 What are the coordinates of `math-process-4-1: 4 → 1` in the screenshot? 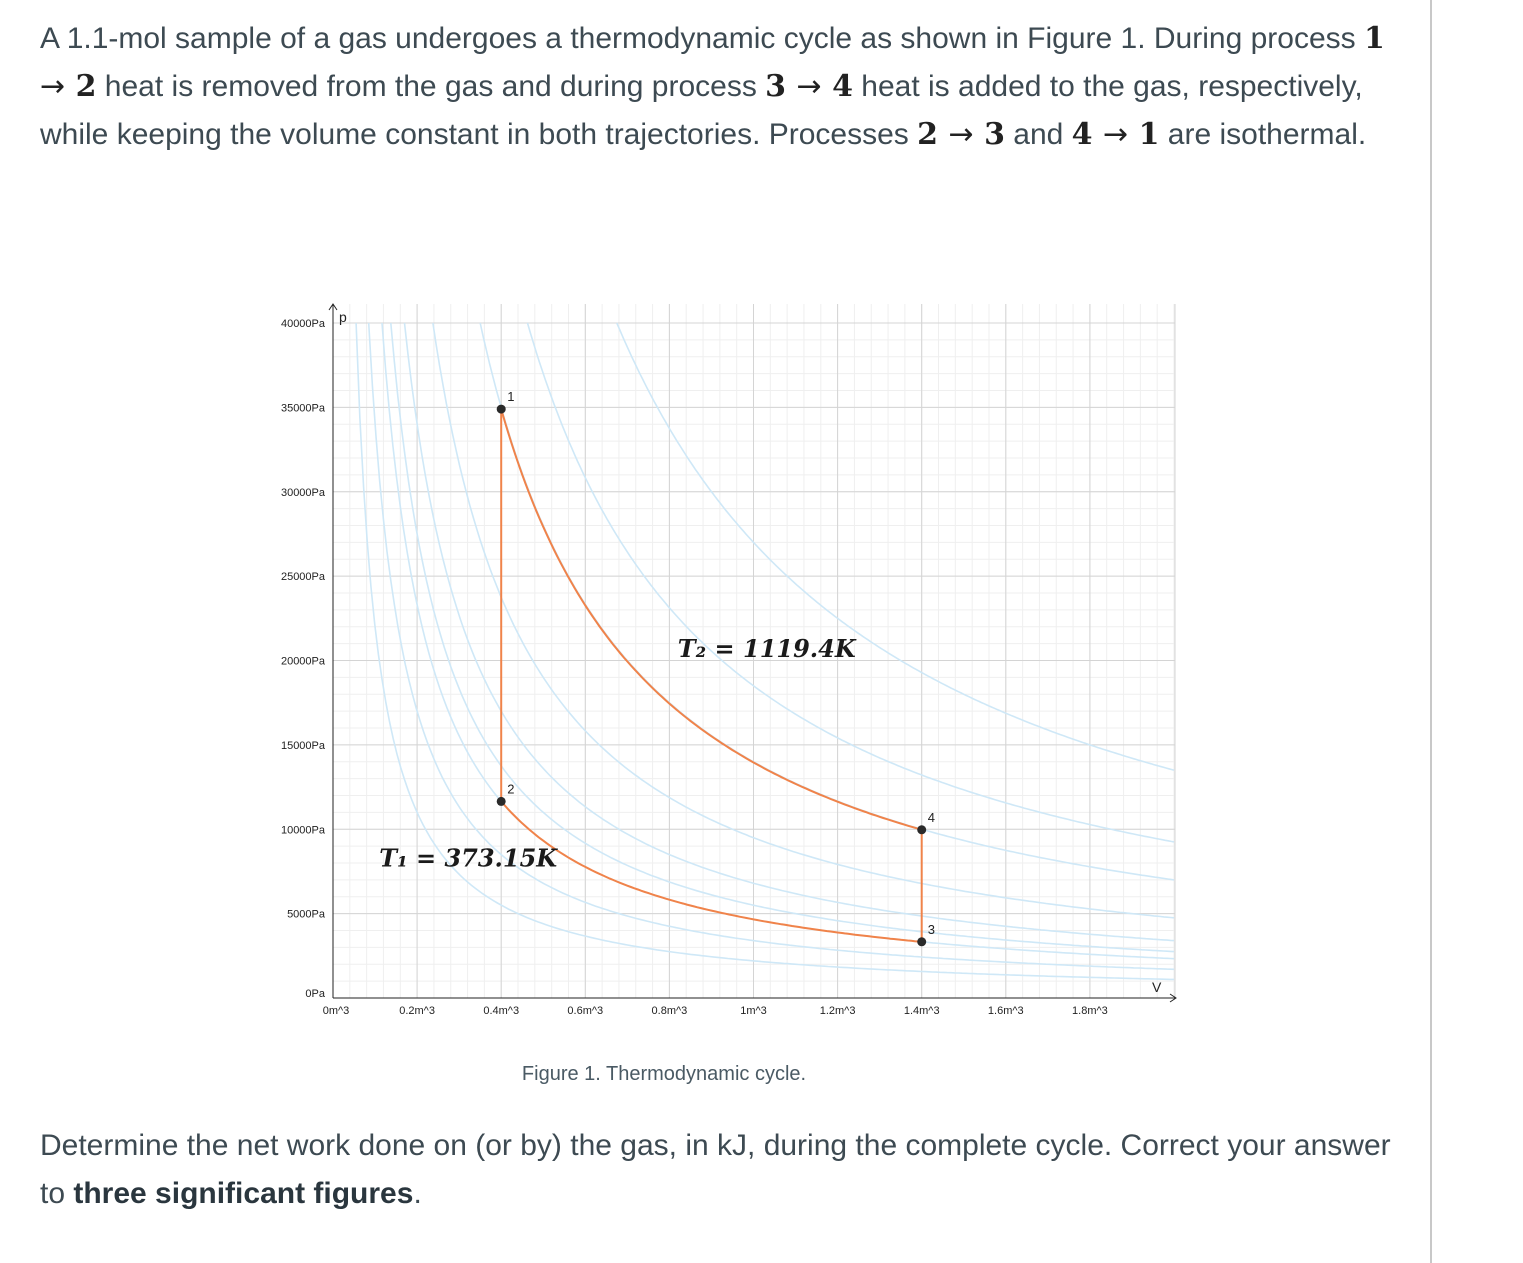 It's located at (1115, 134).